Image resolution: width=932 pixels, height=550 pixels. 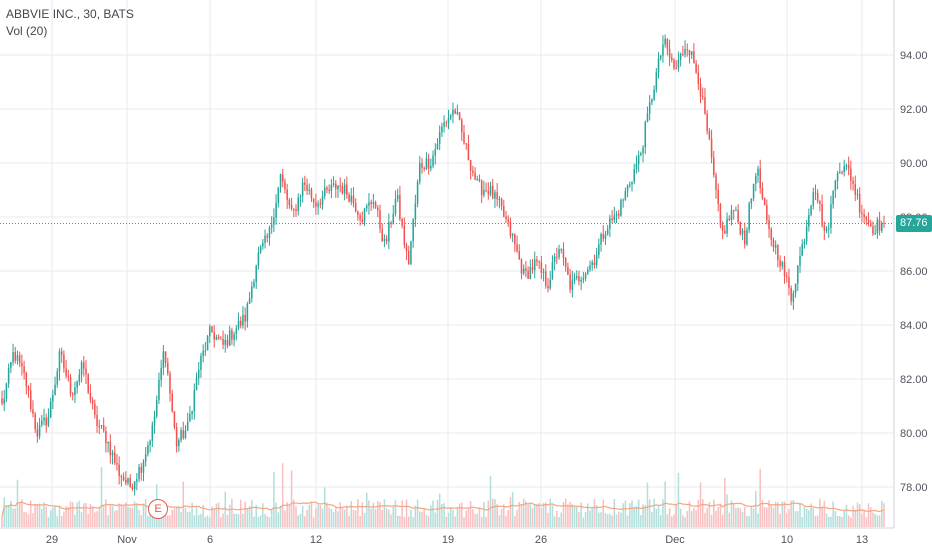 What do you see at coordinates (158, 509) in the screenshot?
I see `earnings-marker: E` at bounding box center [158, 509].